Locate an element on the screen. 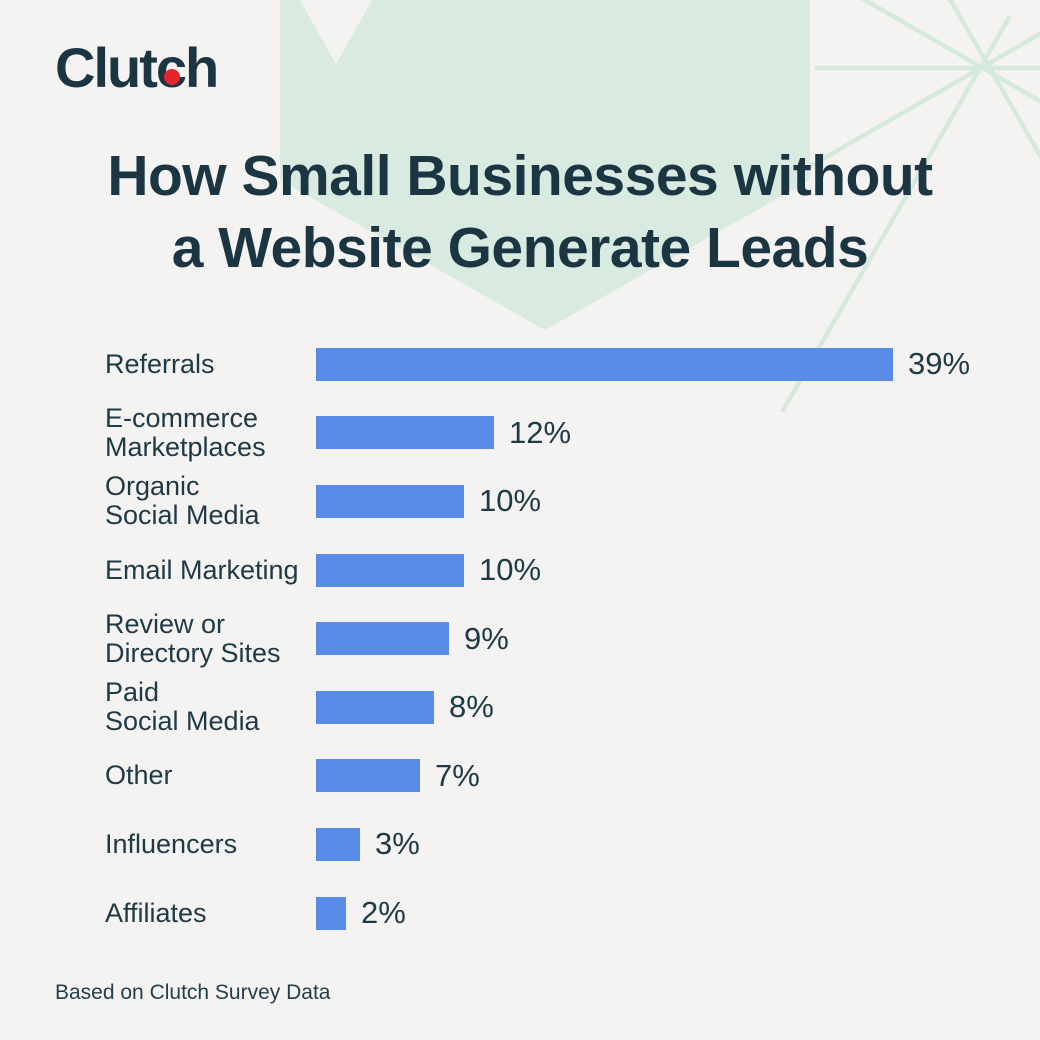  chart-row: Paid Social Media 8% is located at coordinates (545, 707).